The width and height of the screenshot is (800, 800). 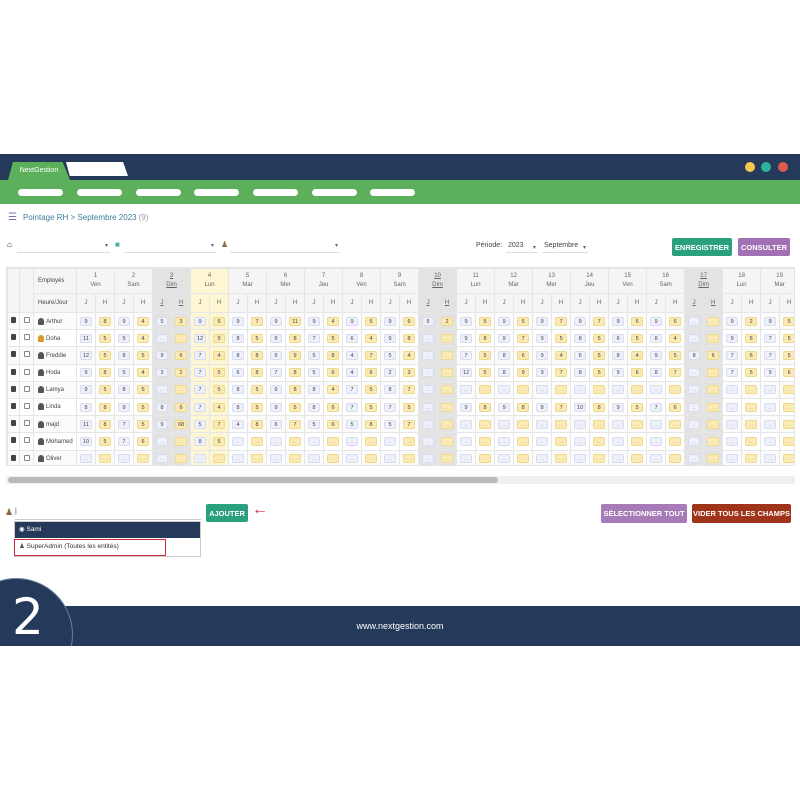 What do you see at coordinates (285, 246) in the screenshot?
I see `employee-select: ▾` at bounding box center [285, 246].